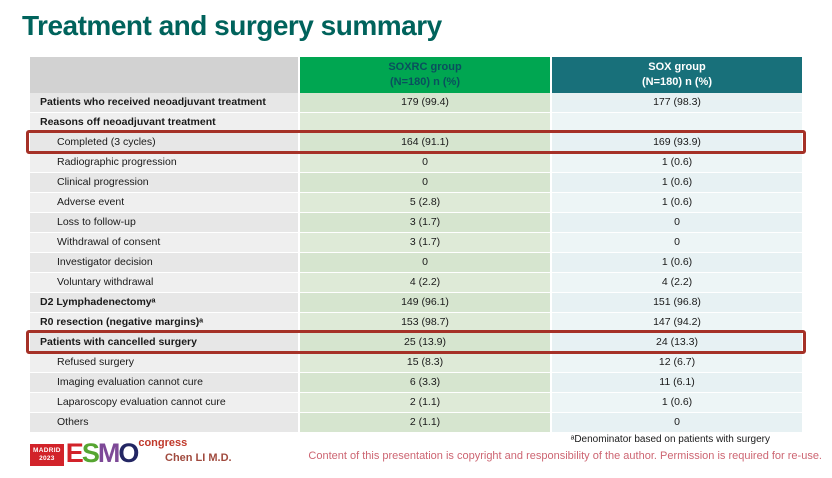  Describe the element at coordinates (677, 363) in the screenshot. I see `cell-sox: 12 (6.7)` at that location.